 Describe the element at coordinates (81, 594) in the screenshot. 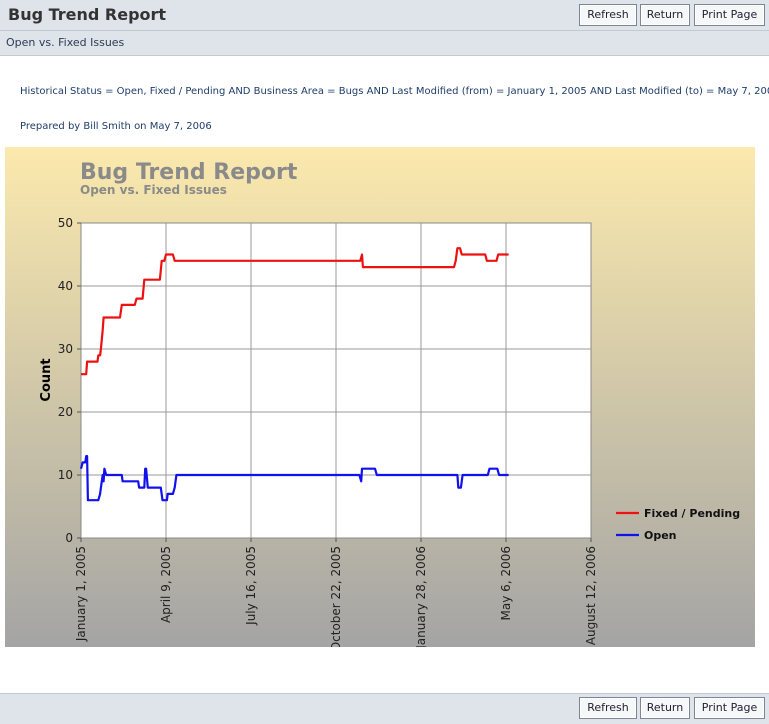

I see `x-tick-label: January 1, 2005` at that location.